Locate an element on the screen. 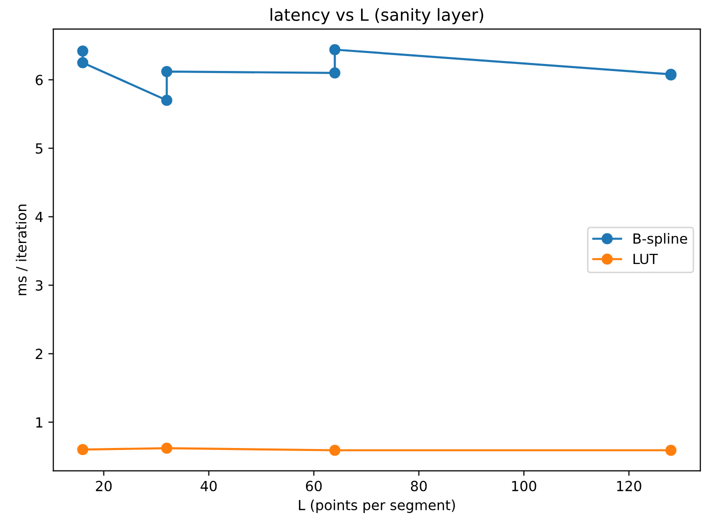 The width and height of the screenshot is (711, 529). y-tick-label: 5 is located at coordinates (39, 148).